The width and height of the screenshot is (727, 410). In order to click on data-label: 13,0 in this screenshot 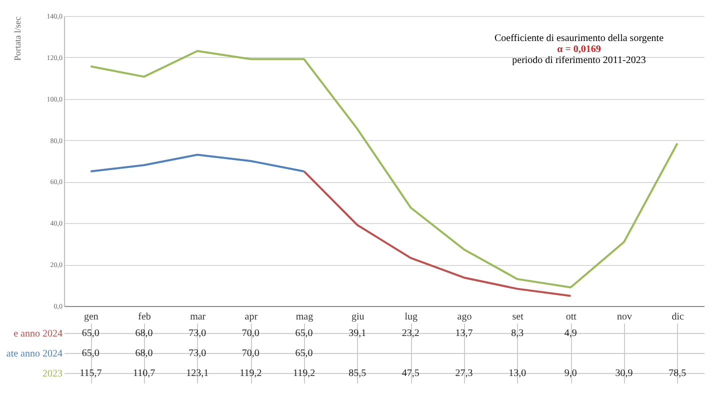, I will do `click(517, 373)`.